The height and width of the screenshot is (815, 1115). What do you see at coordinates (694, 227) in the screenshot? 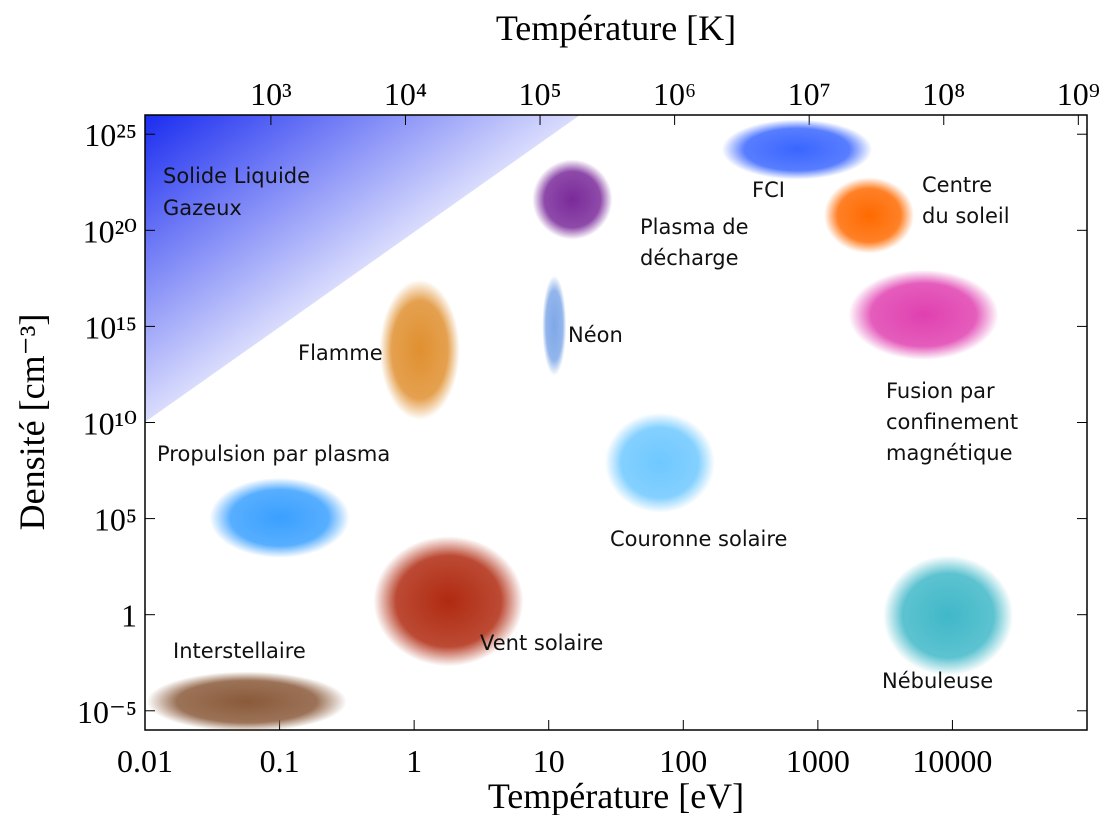
I see `point-label: Plasma de` at bounding box center [694, 227].